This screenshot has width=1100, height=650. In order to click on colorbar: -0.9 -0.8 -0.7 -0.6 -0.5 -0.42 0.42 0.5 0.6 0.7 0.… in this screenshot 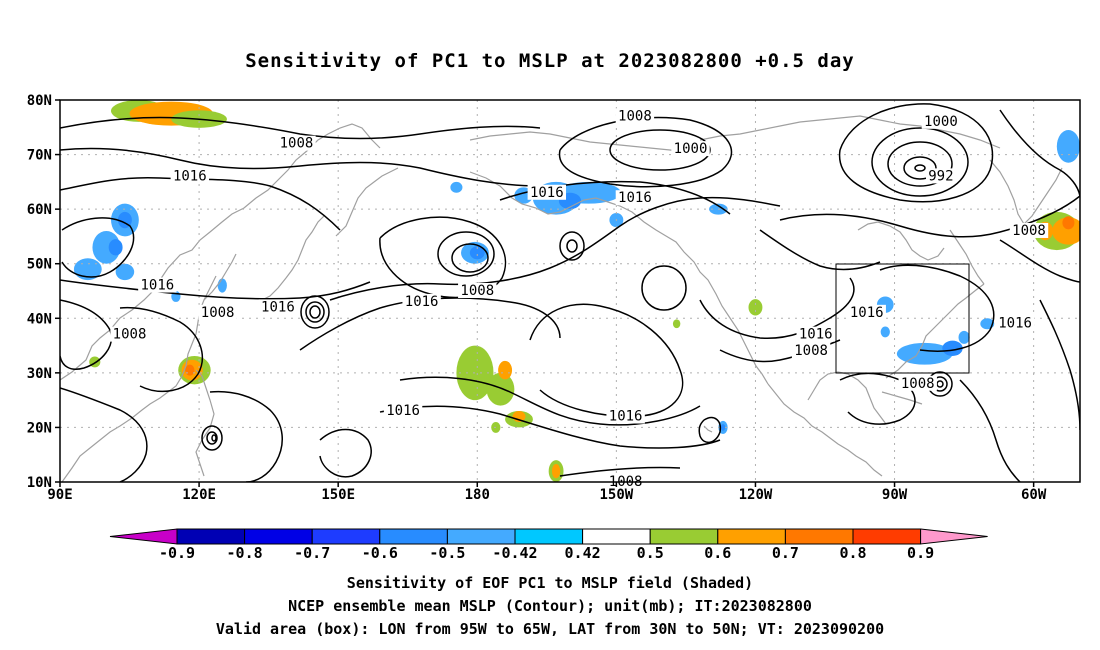, I will do `click(548, 545)`.